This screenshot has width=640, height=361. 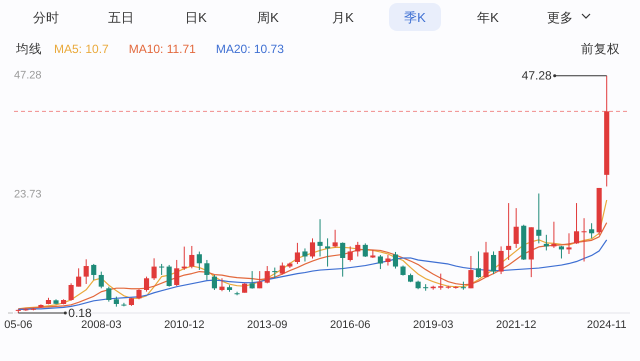 I want to click on text: 分时, so click(x=46, y=17).